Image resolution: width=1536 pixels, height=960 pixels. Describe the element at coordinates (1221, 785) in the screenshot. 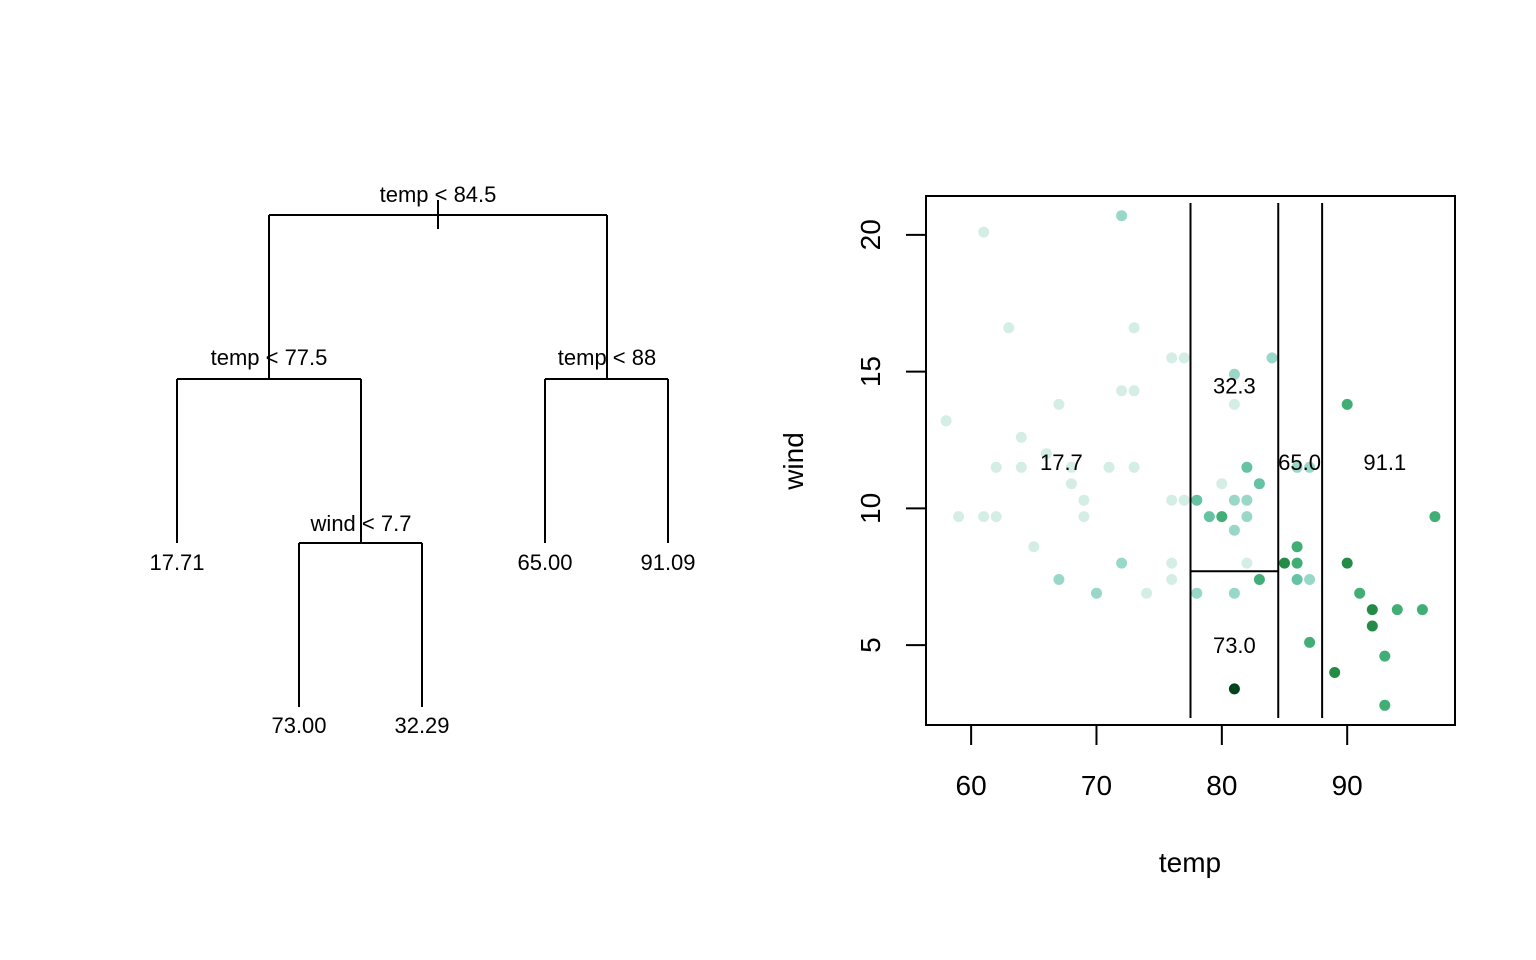

I see `x-tick-label: 80` at that location.